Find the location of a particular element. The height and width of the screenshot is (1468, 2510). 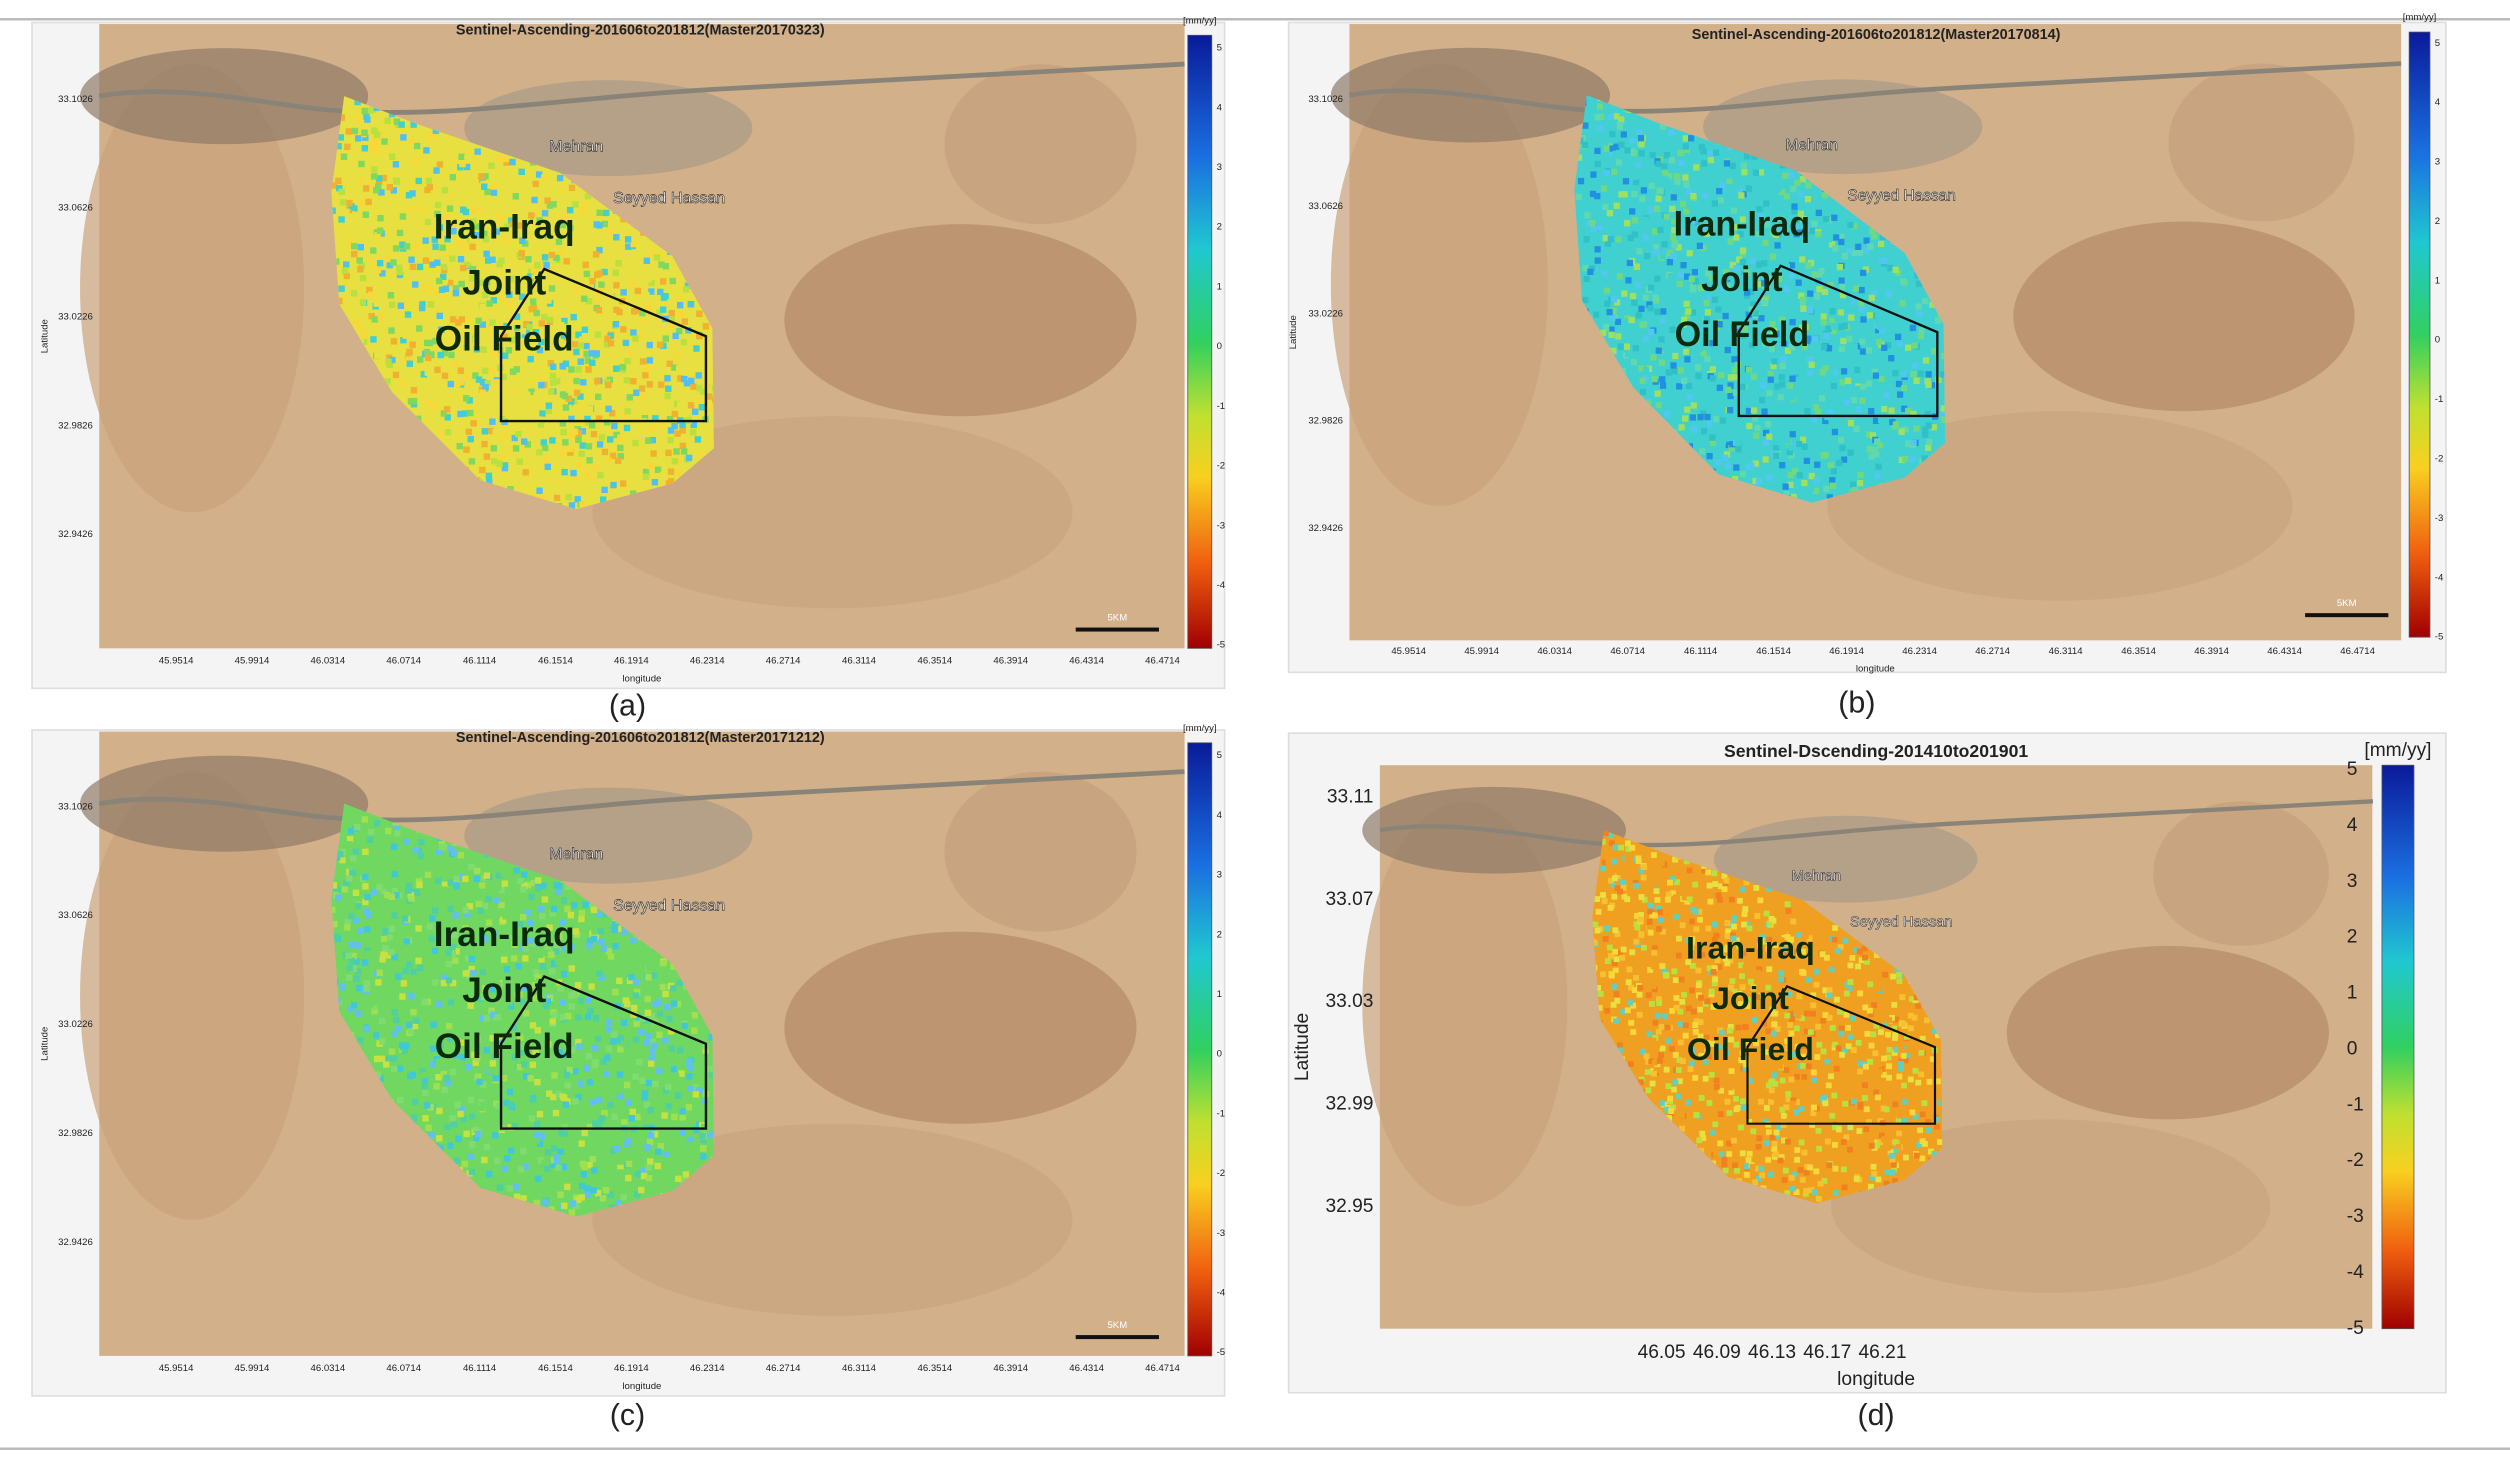

x-tick-label: 46.3114 is located at coordinates (2066, 651).